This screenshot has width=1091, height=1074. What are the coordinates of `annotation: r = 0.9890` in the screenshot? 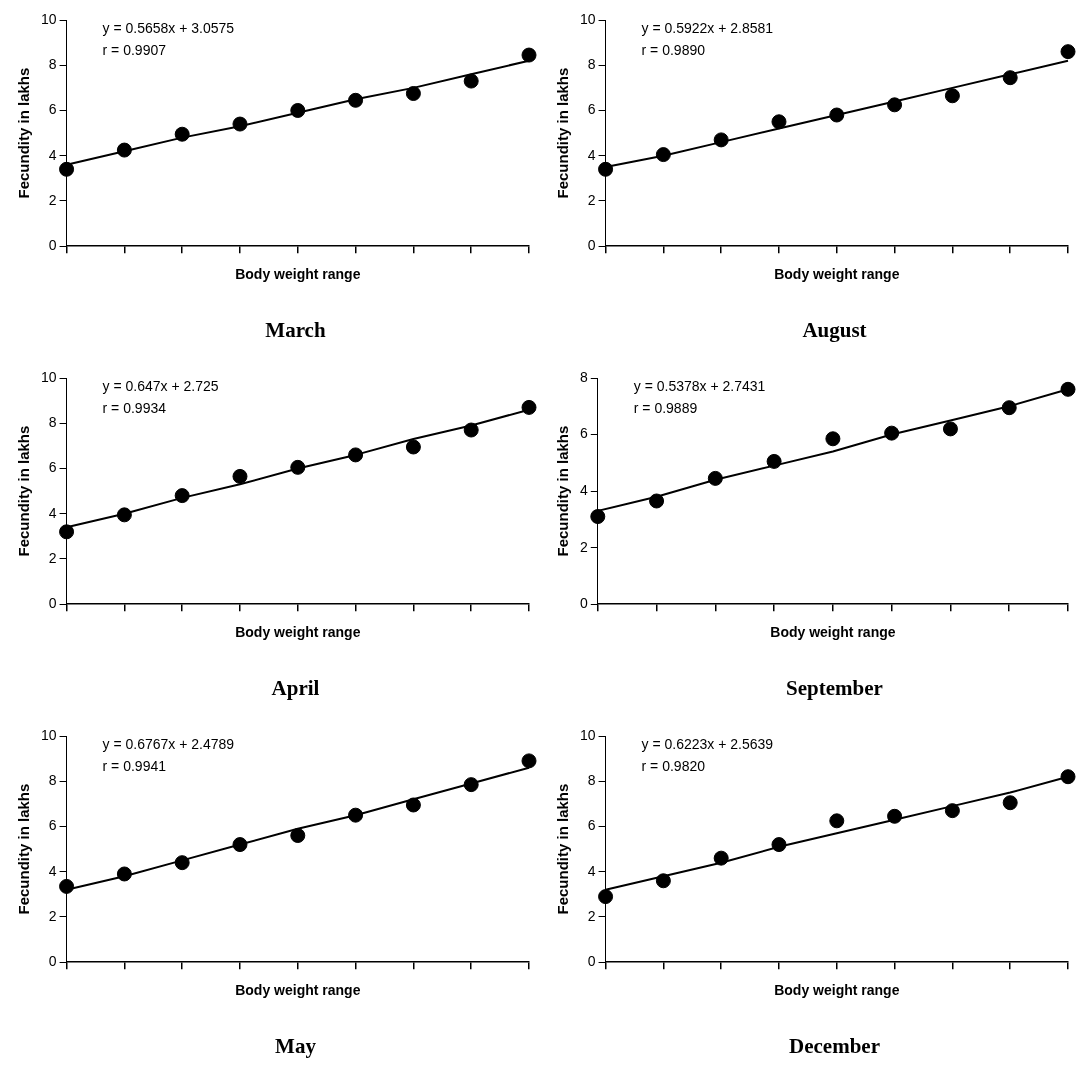 It's located at (673, 49).